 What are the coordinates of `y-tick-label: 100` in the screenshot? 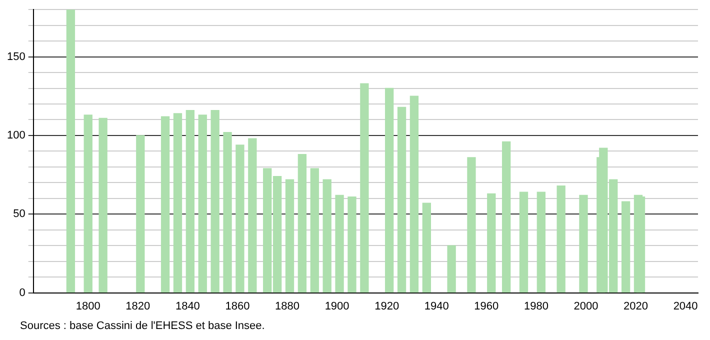 It's located at (16, 136).